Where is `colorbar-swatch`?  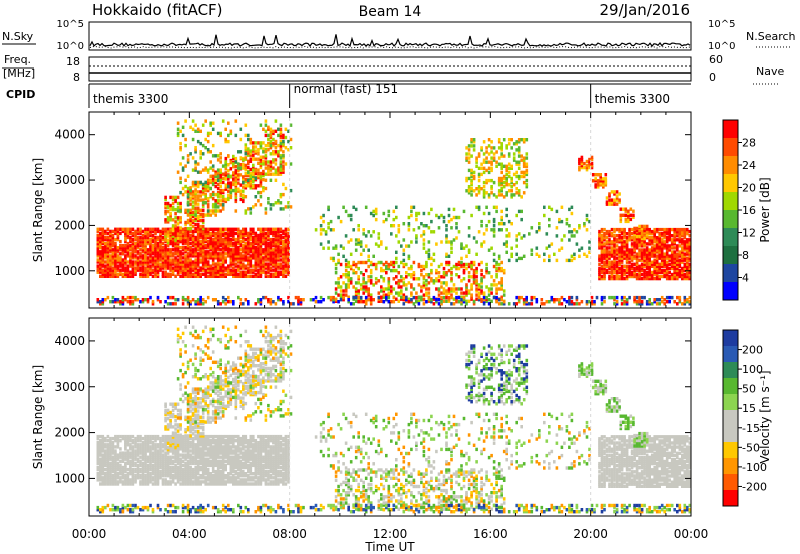 colorbar-swatch is located at coordinates (730, 129).